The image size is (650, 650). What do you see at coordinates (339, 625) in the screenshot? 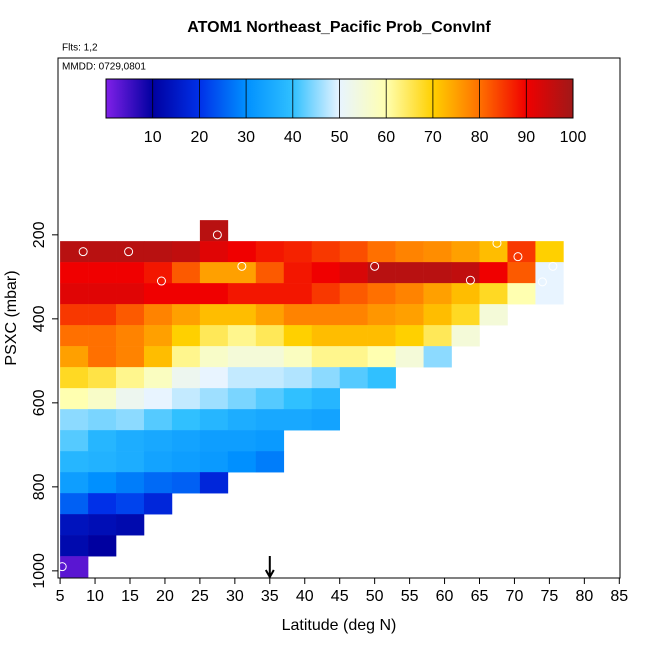
I see `x-axis-label: Latitude (deg N)` at bounding box center [339, 625].